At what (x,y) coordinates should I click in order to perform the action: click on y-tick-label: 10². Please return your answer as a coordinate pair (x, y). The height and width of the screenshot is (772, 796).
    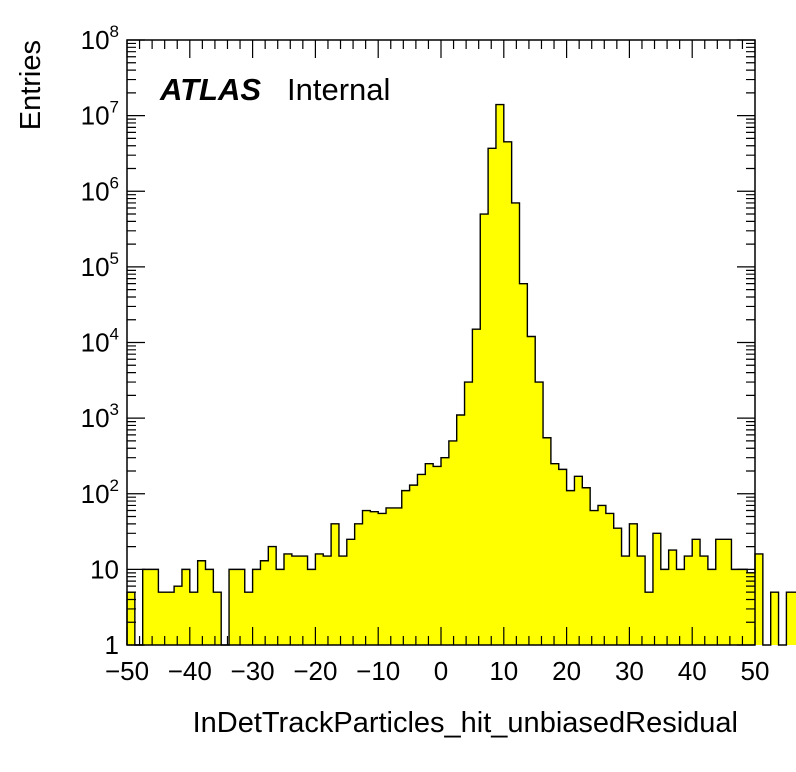
    Looking at the image, I should click on (100, 492).